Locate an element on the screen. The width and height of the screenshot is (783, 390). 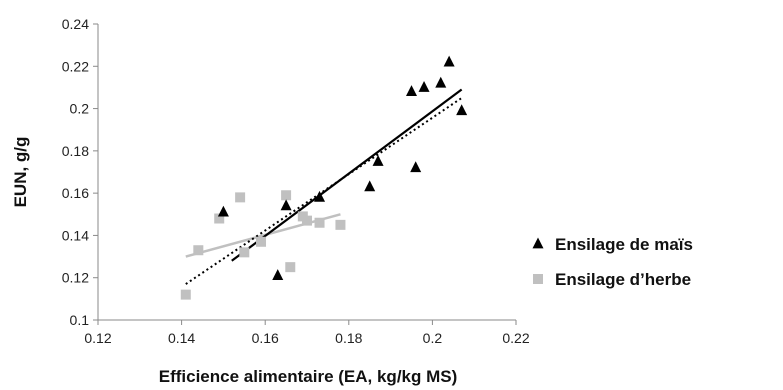
y-tick-label: 0.12 is located at coordinates (75, 278).